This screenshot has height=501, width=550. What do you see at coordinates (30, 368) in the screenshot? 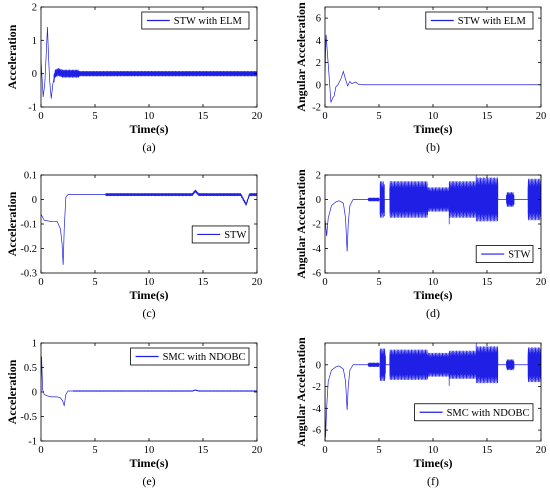
I see `y-tick-label: 0.5` at bounding box center [30, 368].